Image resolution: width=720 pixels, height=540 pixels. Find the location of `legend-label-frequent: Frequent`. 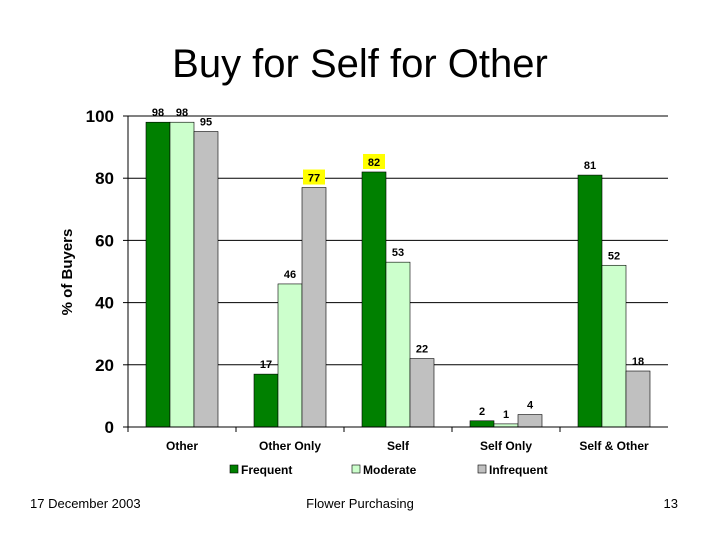

legend-label-frequent: Frequent is located at coordinates (266, 470).